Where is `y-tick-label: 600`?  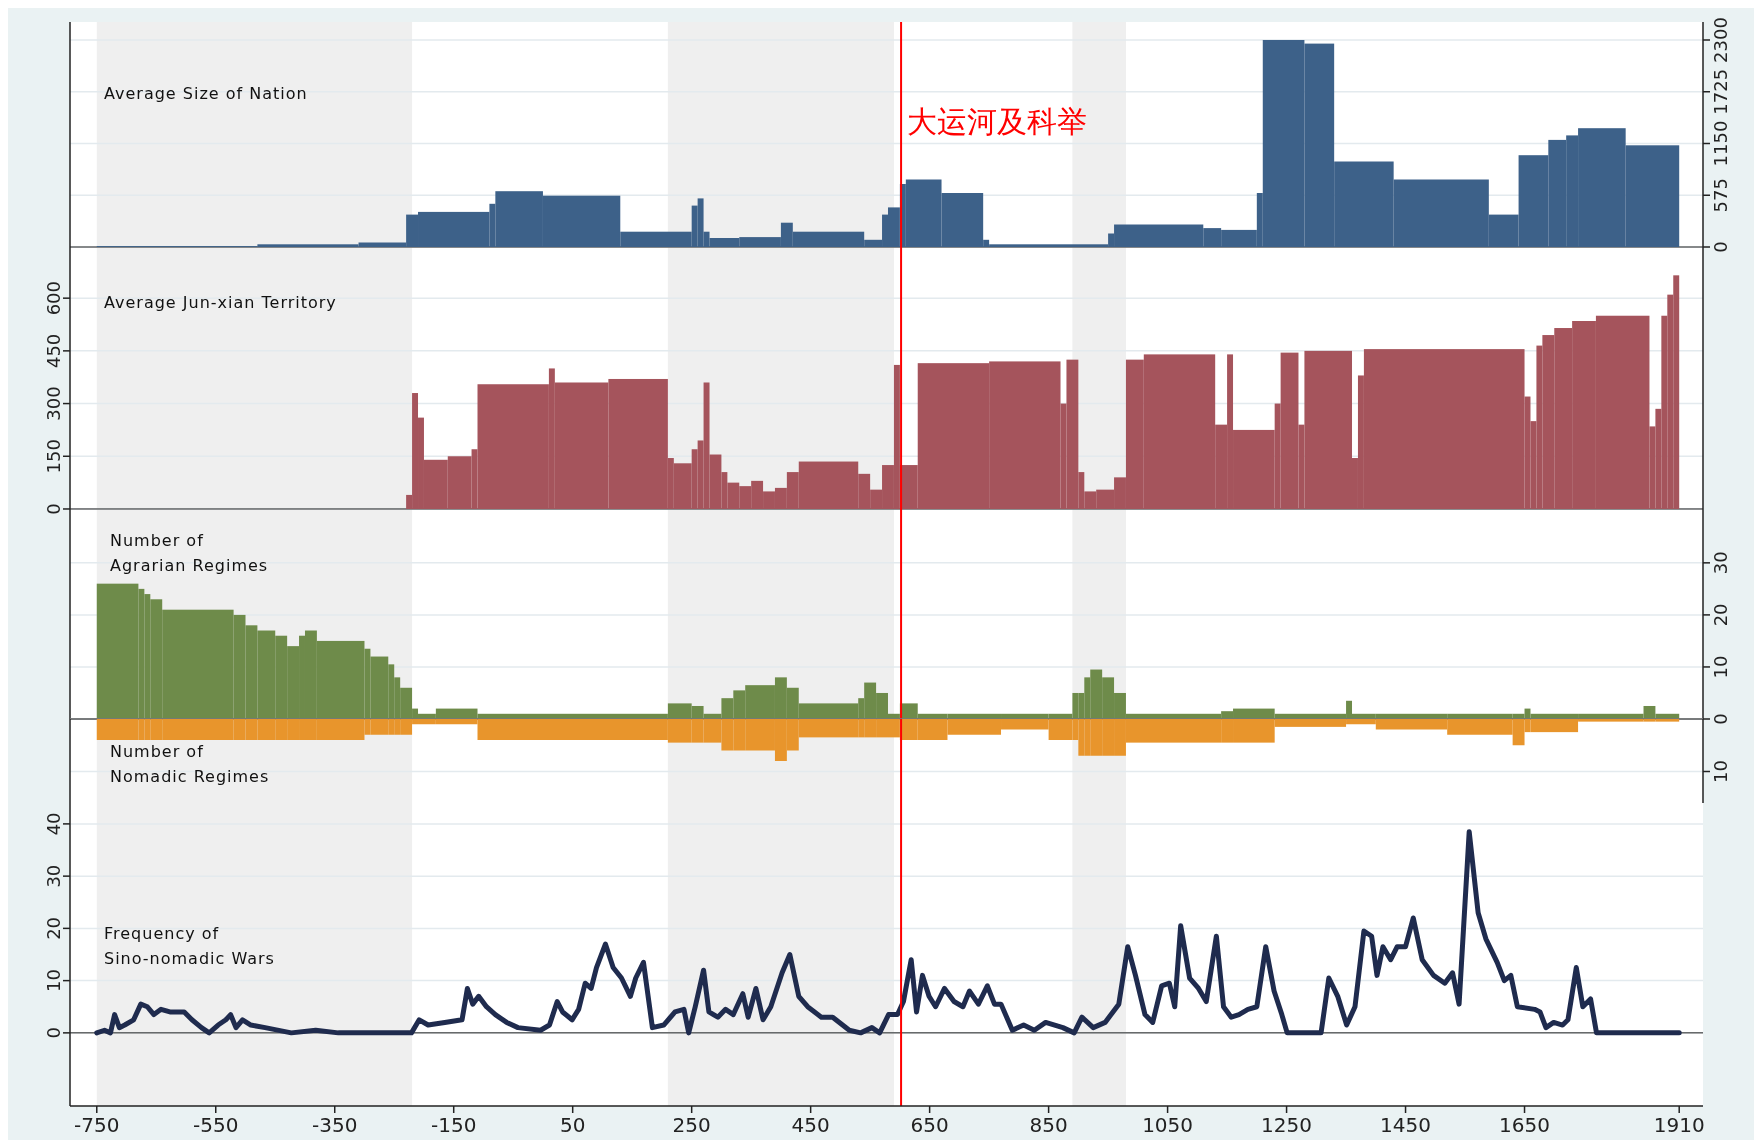 y-tick-label: 600 is located at coordinates (53, 298).